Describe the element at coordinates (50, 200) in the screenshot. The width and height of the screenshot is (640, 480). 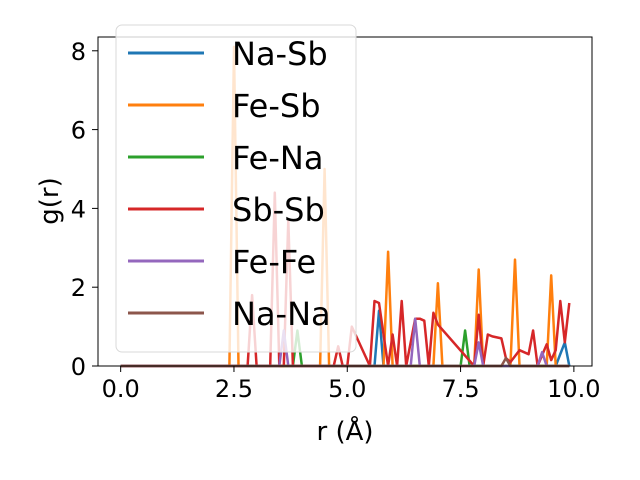
I see `y-axis-label: g(r)` at that location.